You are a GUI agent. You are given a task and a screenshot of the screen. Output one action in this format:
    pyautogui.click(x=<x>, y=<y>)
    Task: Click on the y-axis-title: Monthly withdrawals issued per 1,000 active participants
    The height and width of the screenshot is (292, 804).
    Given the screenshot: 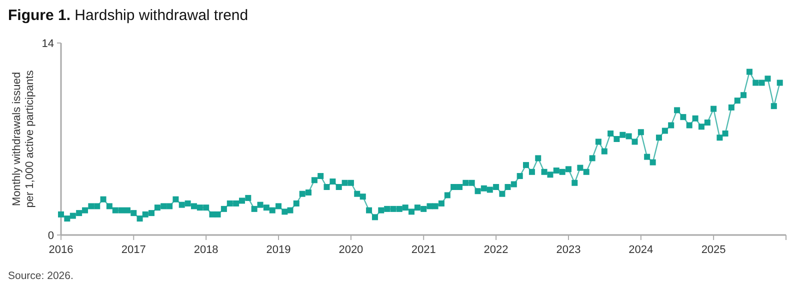 What is the action you would take?
    pyautogui.click(x=23, y=139)
    